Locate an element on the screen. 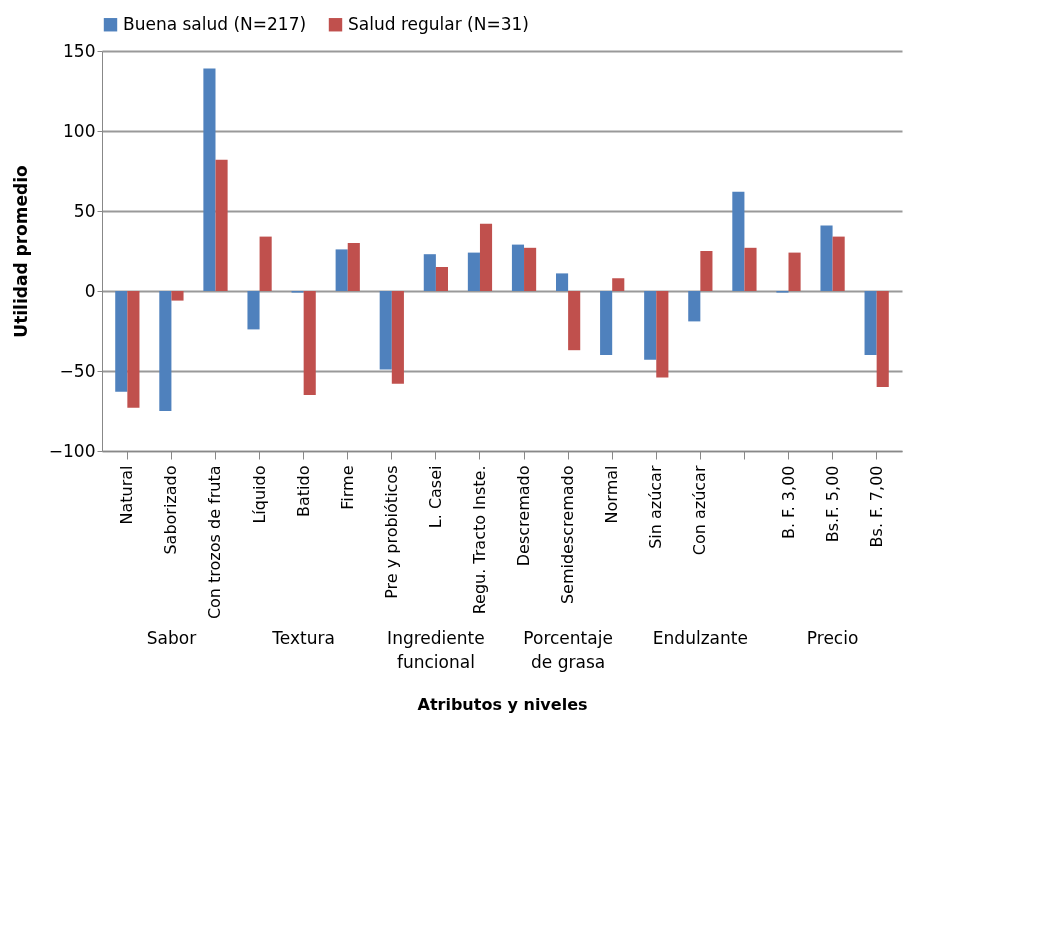 The width and height of the screenshot is (1060, 930). y-axis-title: Utilidad promedio is located at coordinates (20, 251).